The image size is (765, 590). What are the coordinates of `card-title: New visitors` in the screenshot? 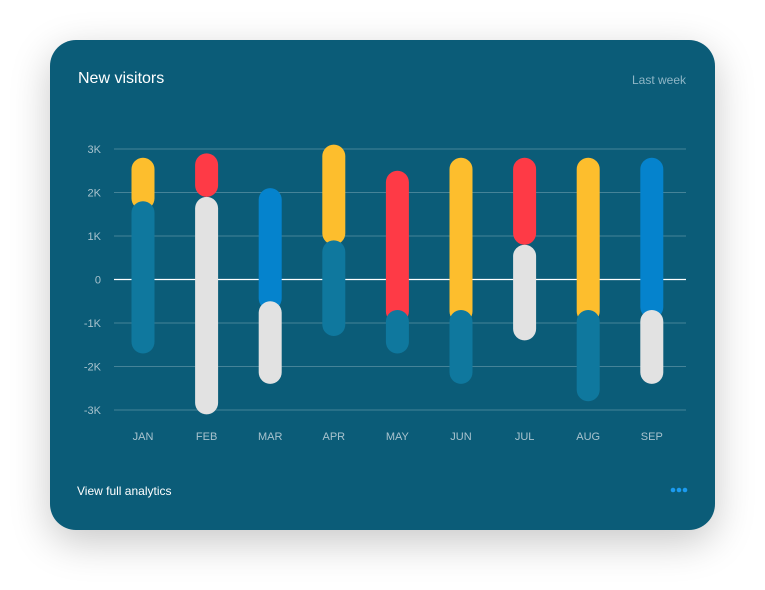 It's located at (121, 78).